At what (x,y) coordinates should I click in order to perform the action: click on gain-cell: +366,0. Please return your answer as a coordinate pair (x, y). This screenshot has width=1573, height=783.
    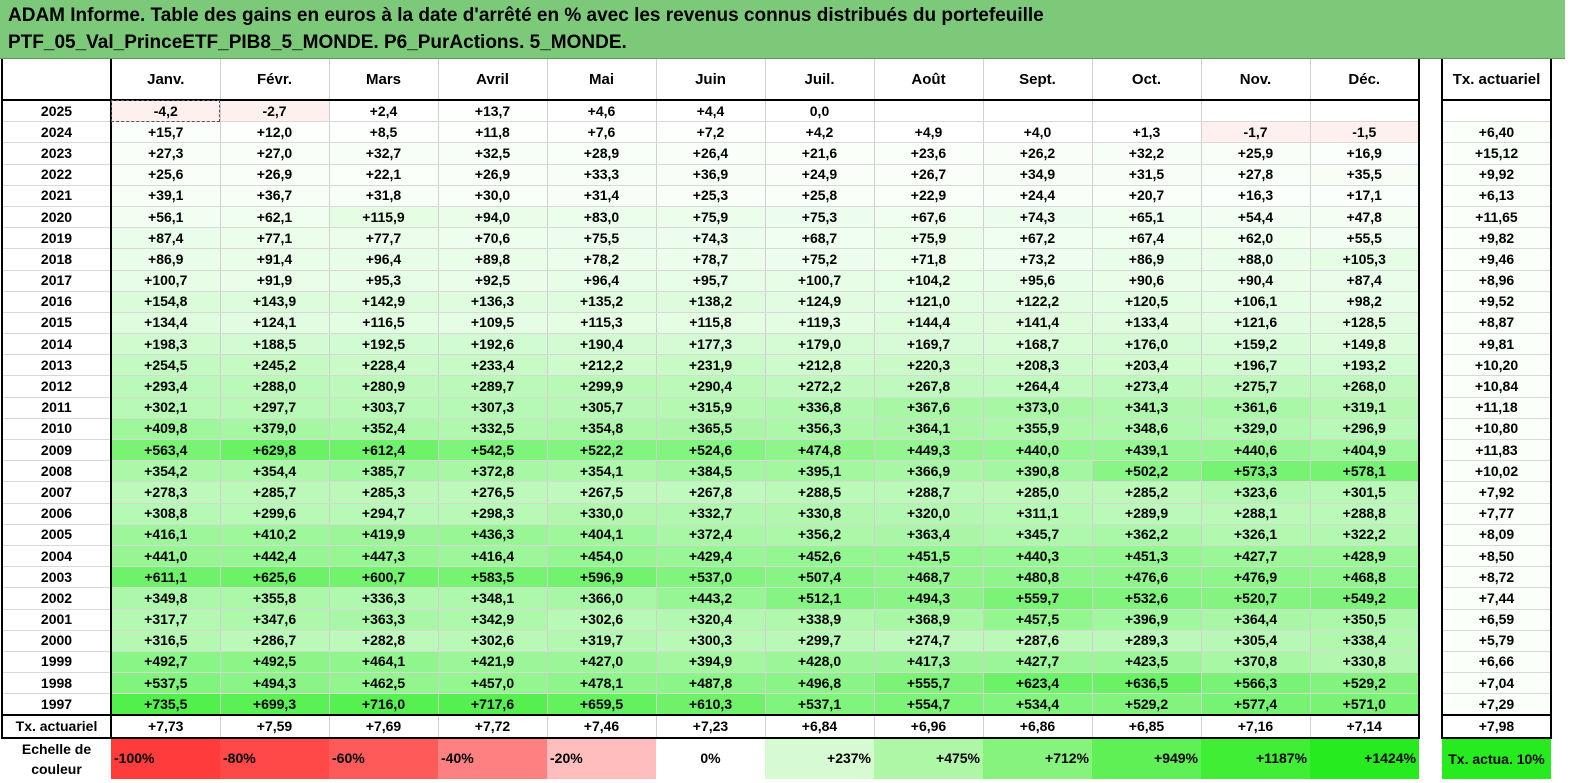
    Looking at the image, I should click on (601, 598).